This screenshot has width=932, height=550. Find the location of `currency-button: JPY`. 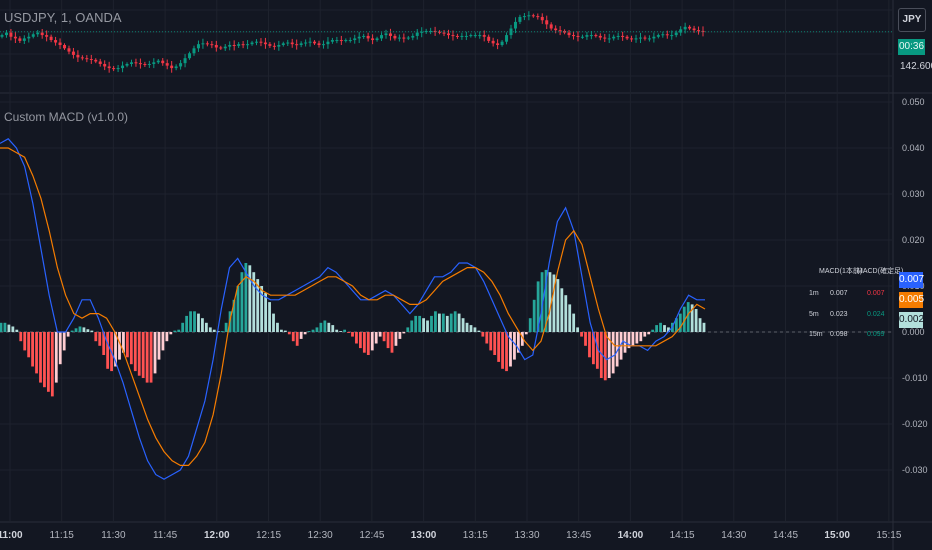

currency-button: JPY is located at coordinates (912, 20).